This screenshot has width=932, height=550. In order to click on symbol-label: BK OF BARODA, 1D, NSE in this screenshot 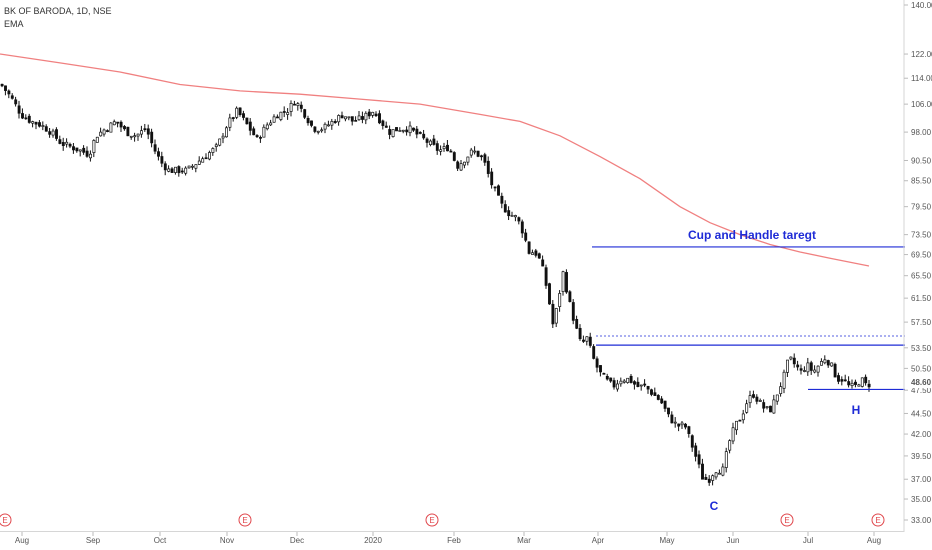, I will do `click(58, 11)`.